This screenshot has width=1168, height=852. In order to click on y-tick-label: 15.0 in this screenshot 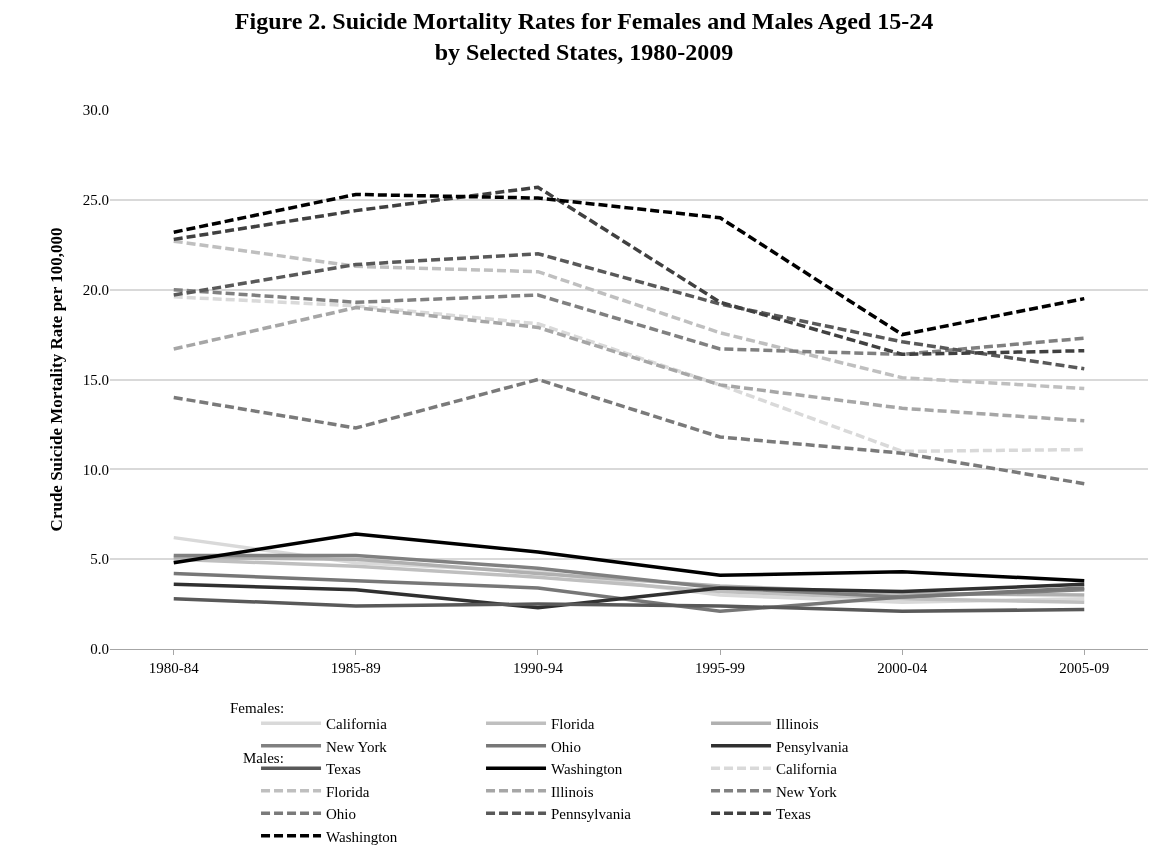, I will do `click(95, 379)`.